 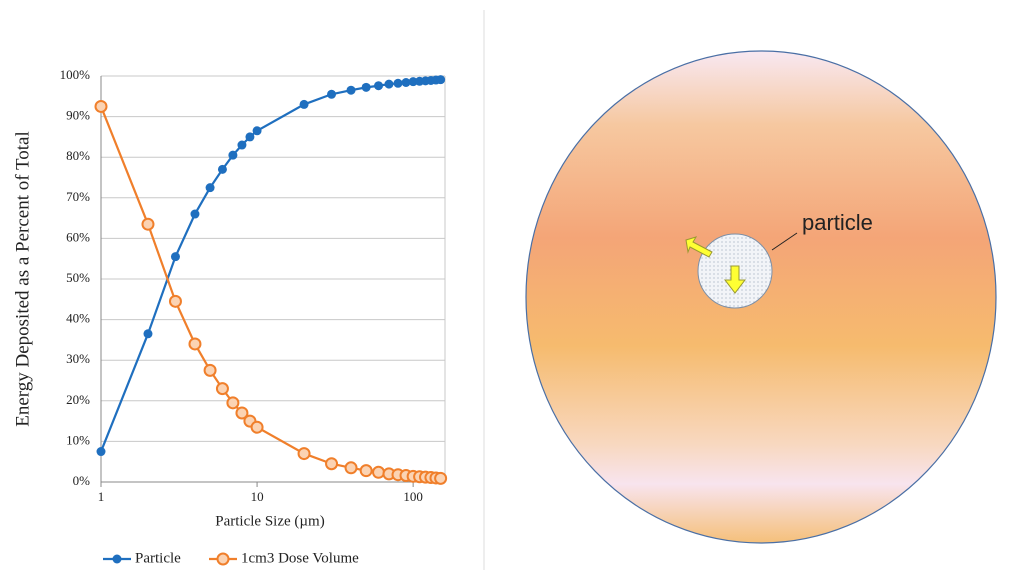 What do you see at coordinates (78, 318) in the screenshot?
I see `y-tick-label: 40%` at bounding box center [78, 318].